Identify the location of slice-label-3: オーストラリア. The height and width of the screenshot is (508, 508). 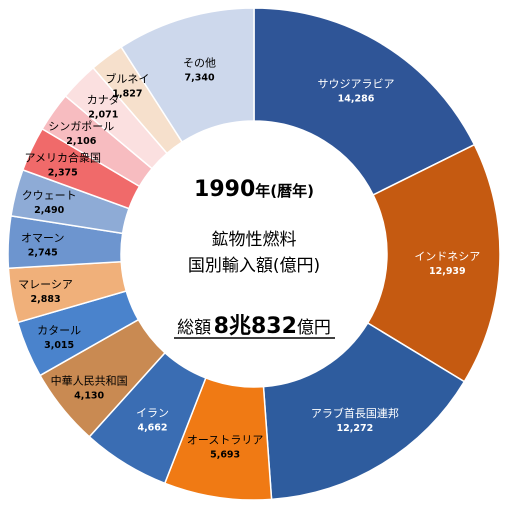
(225, 439).